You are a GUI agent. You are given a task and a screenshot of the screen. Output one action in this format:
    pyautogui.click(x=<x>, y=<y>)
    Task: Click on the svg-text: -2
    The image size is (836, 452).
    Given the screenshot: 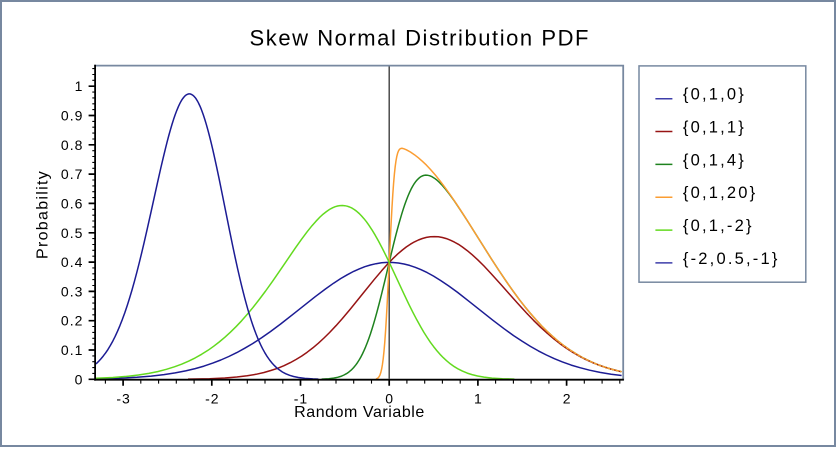 What is the action you would take?
    pyautogui.click(x=212, y=398)
    